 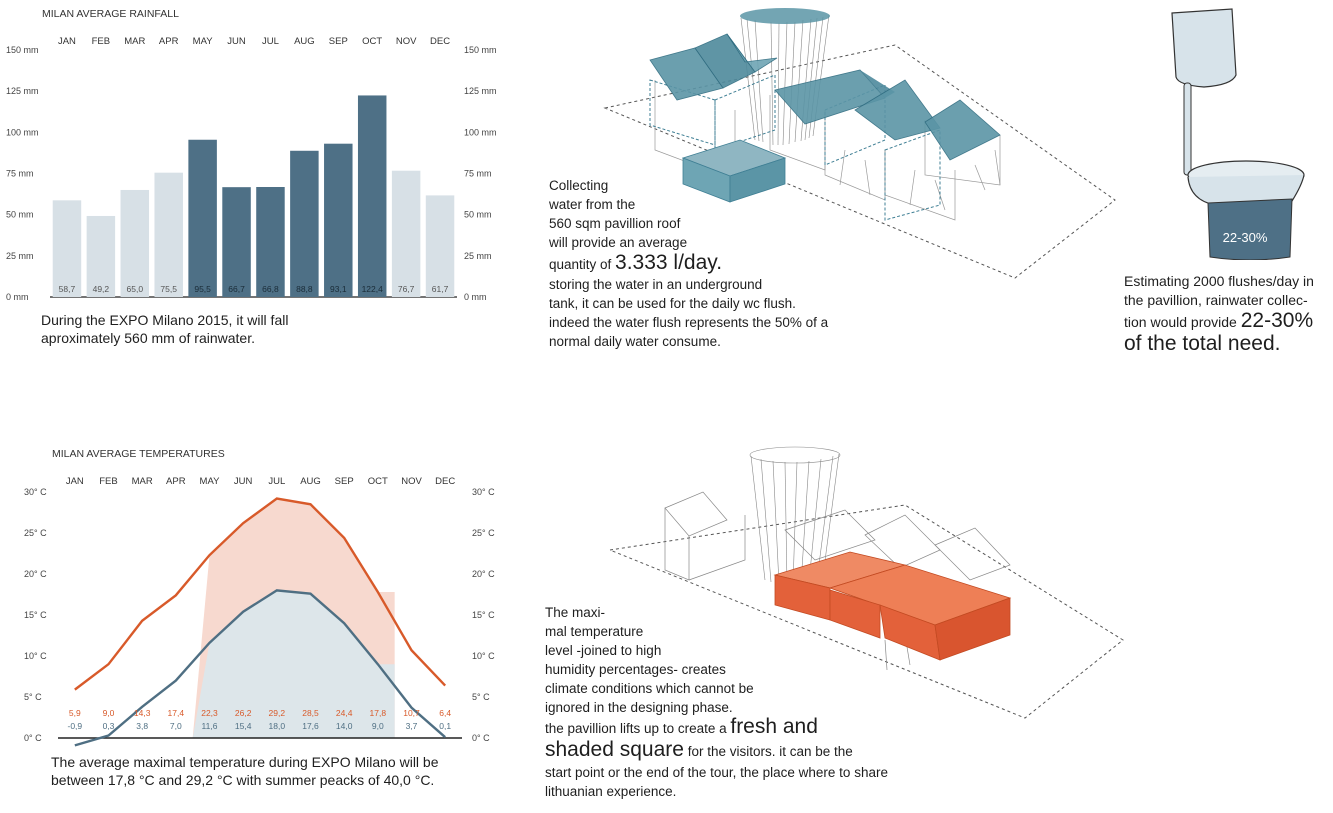 I want to click on y-tick-label-left: 20° C, so click(x=35, y=574).